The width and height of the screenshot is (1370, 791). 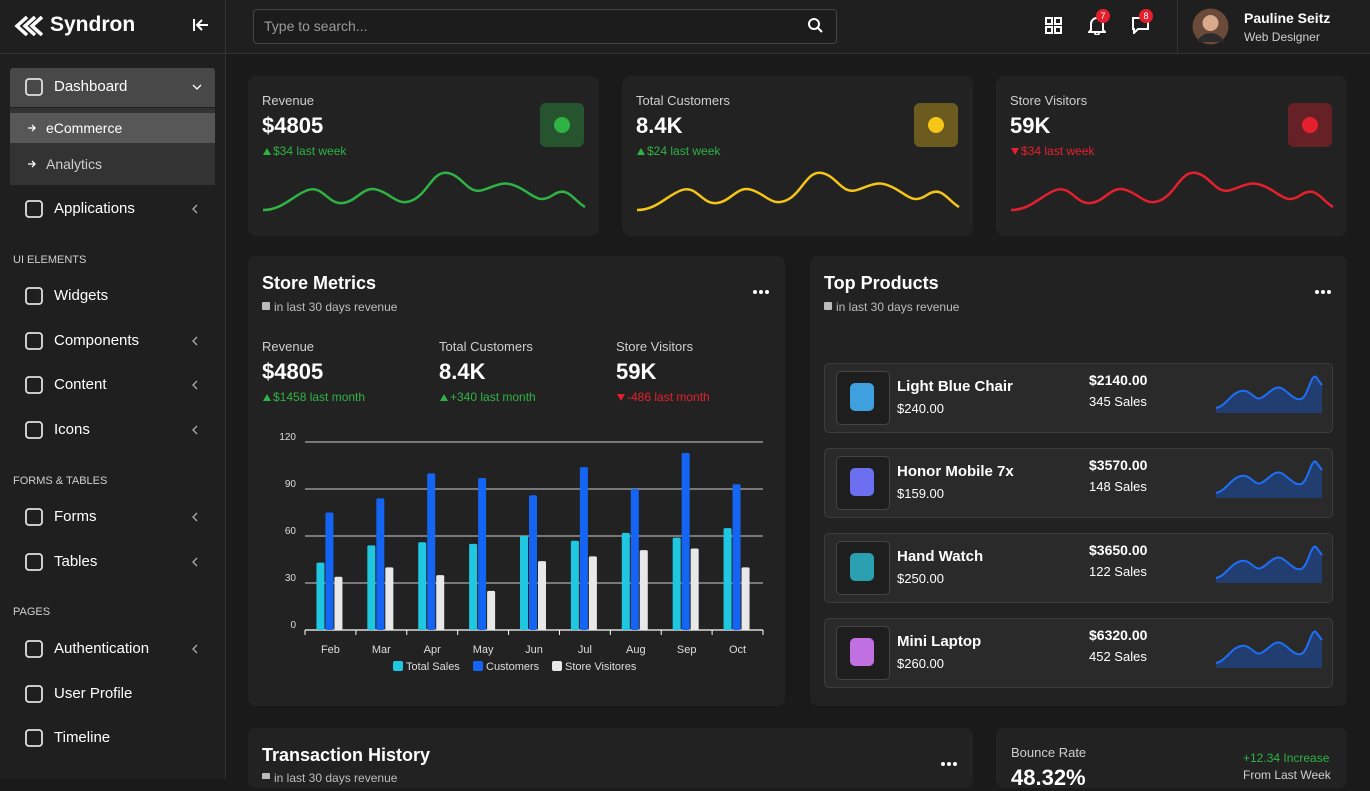 What do you see at coordinates (293, 371) in the screenshot?
I see `metric-value: $4805` at bounding box center [293, 371].